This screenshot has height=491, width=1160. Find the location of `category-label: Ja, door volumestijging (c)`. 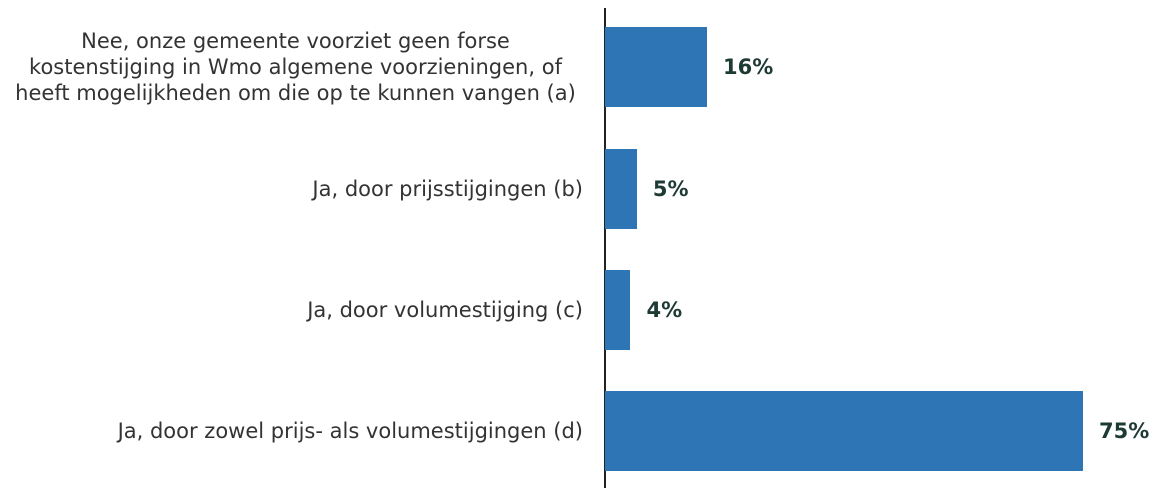

category-label: Ja, door volumestijging (c) is located at coordinates (291, 310).